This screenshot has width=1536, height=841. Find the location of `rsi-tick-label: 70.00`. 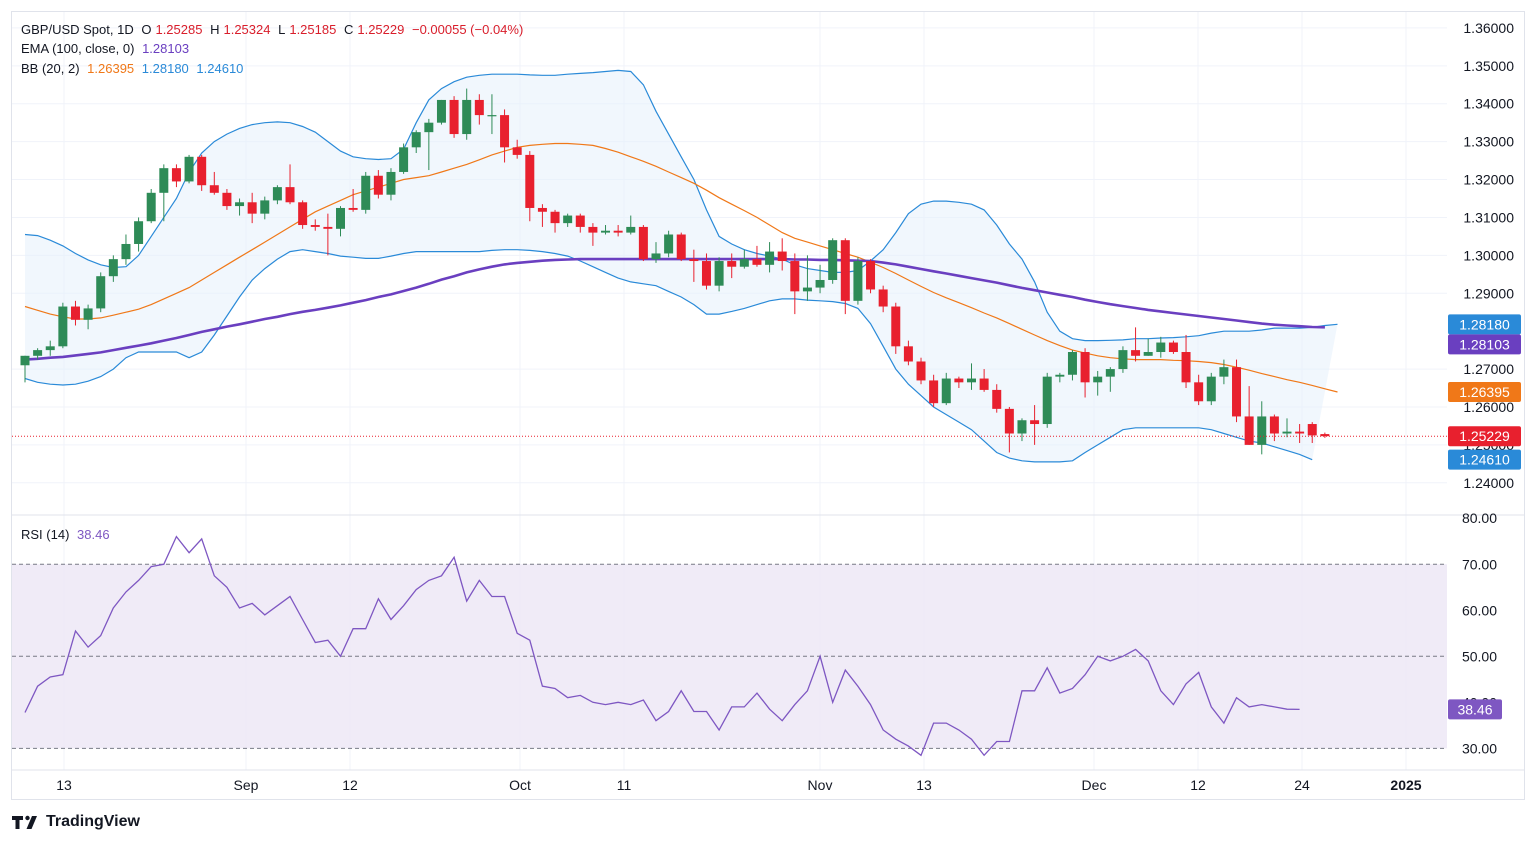

rsi-tick-label: 70.00 is located at coordinates (1479, 564).